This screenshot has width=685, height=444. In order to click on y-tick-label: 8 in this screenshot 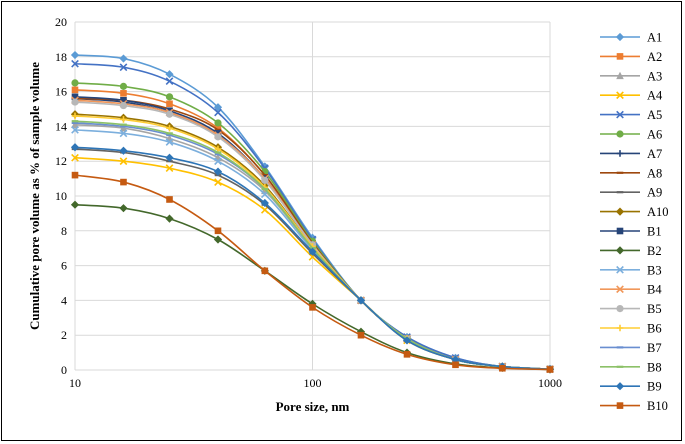, I will do `click(64, 231)`.